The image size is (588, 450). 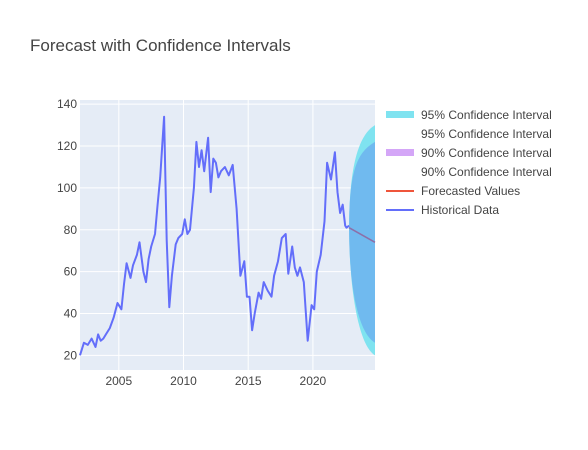 What do you see at coordinates (71, 230) in the screenshot?
I see `y-tick-label: 80` at bounding box center [71, 230].